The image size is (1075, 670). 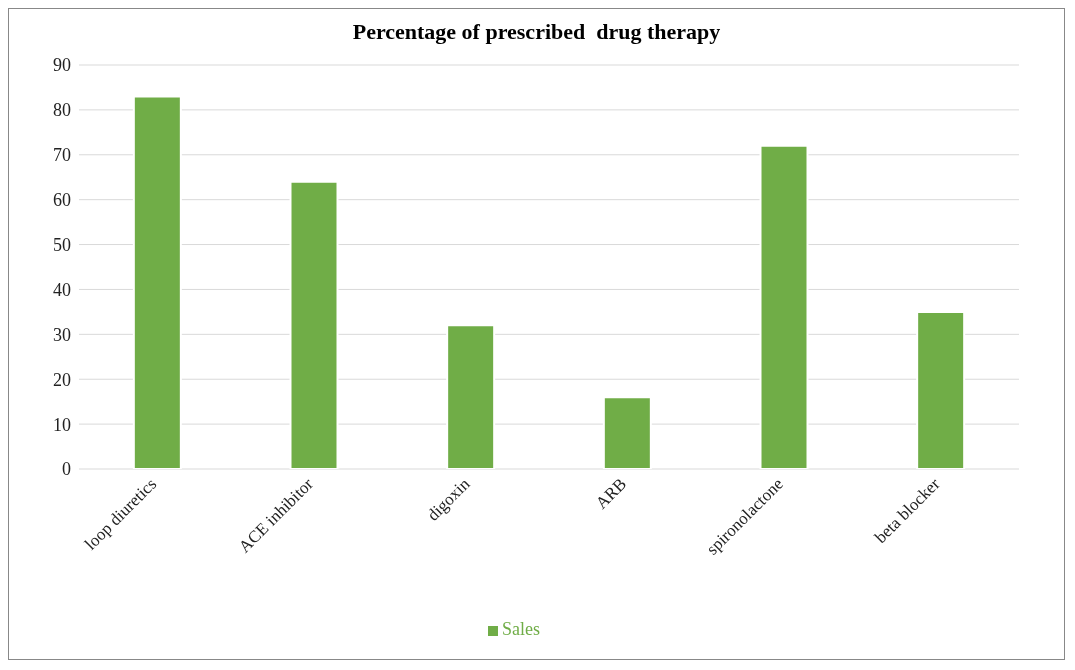 I want to click on y-tick-label: 30, so click(x=62, y=334).